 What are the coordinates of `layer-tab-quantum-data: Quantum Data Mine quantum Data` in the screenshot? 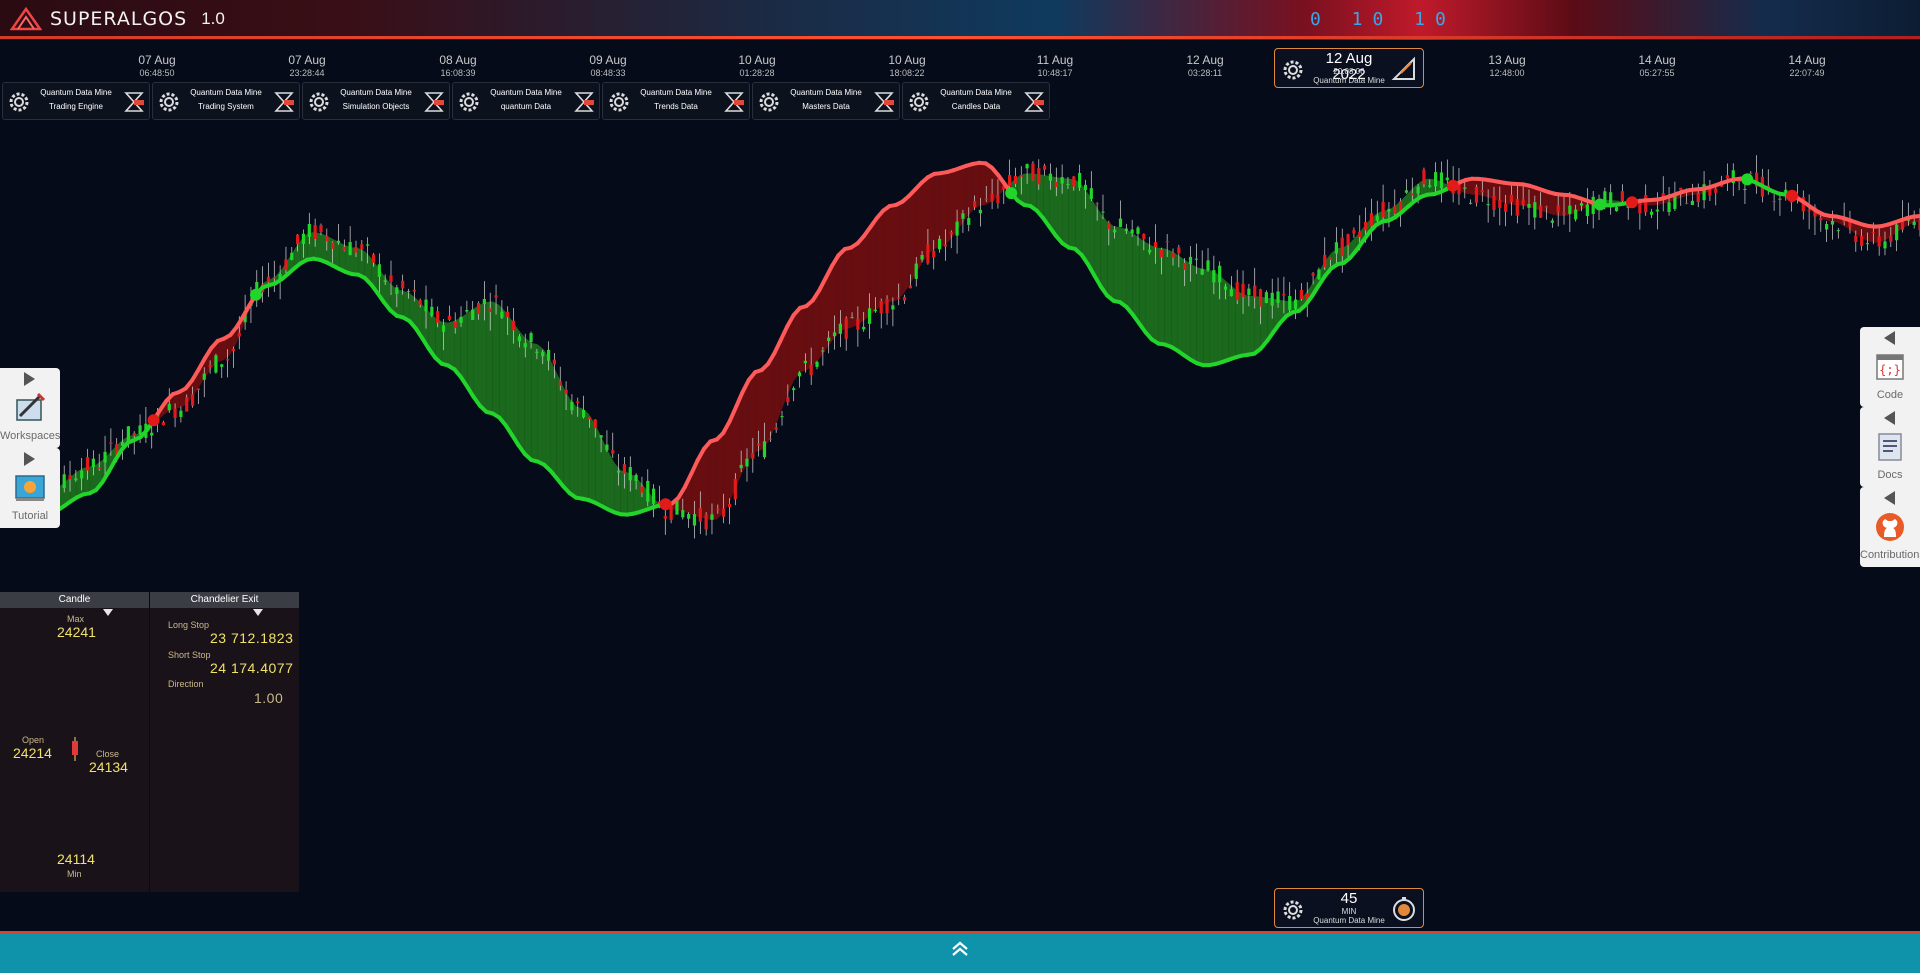 It's located at (526, 101).